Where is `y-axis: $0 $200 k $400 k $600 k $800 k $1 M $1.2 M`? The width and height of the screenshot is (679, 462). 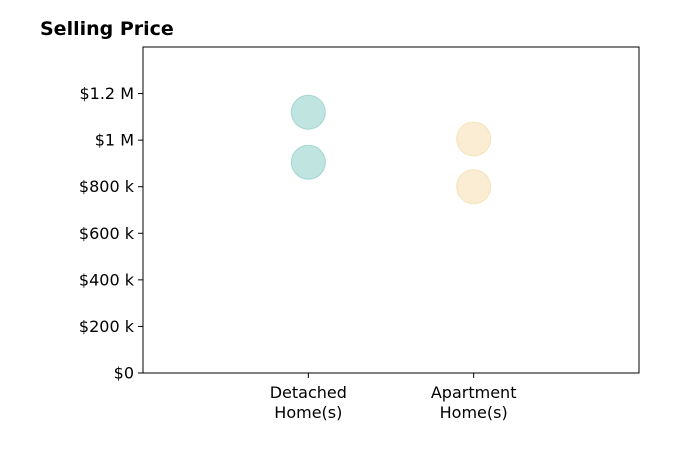 y-axis: $0 $200 k $400 k $600 k $800 k $1 M $1.2 M is located at coordinates (111, 233).